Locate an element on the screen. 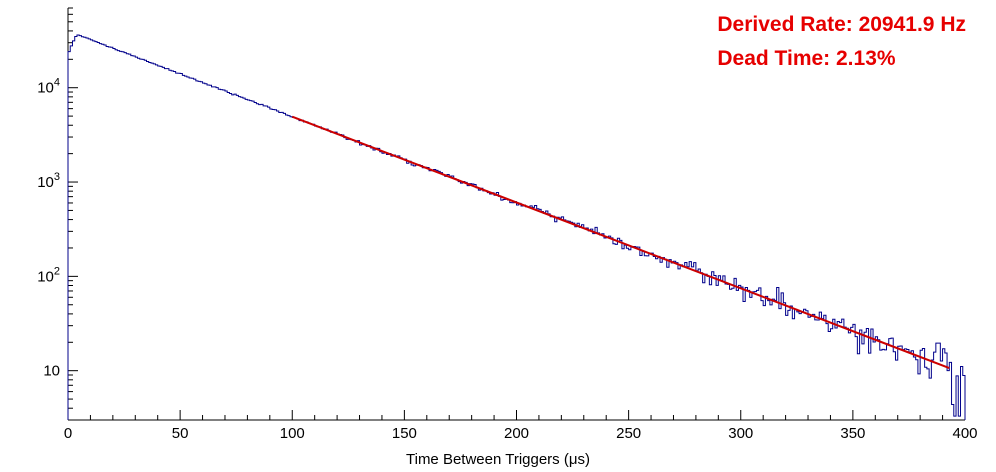 This screenshot has height=472, width=996. x-tick-label: 250 is located at coordinates (628, 433).